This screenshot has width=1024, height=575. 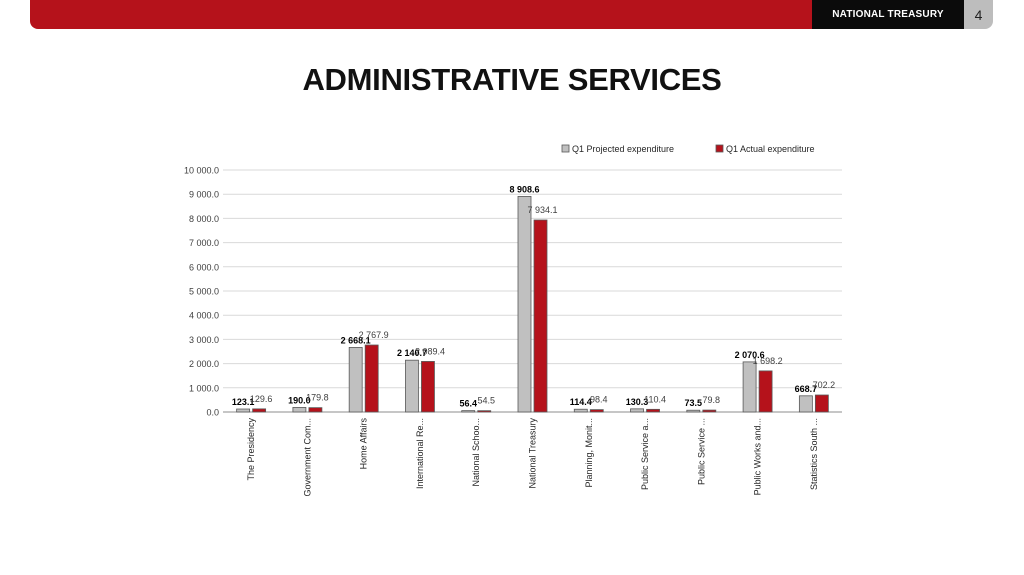 I want to click on y-tick-label: 7 000.0, so click(x=204, y=243).